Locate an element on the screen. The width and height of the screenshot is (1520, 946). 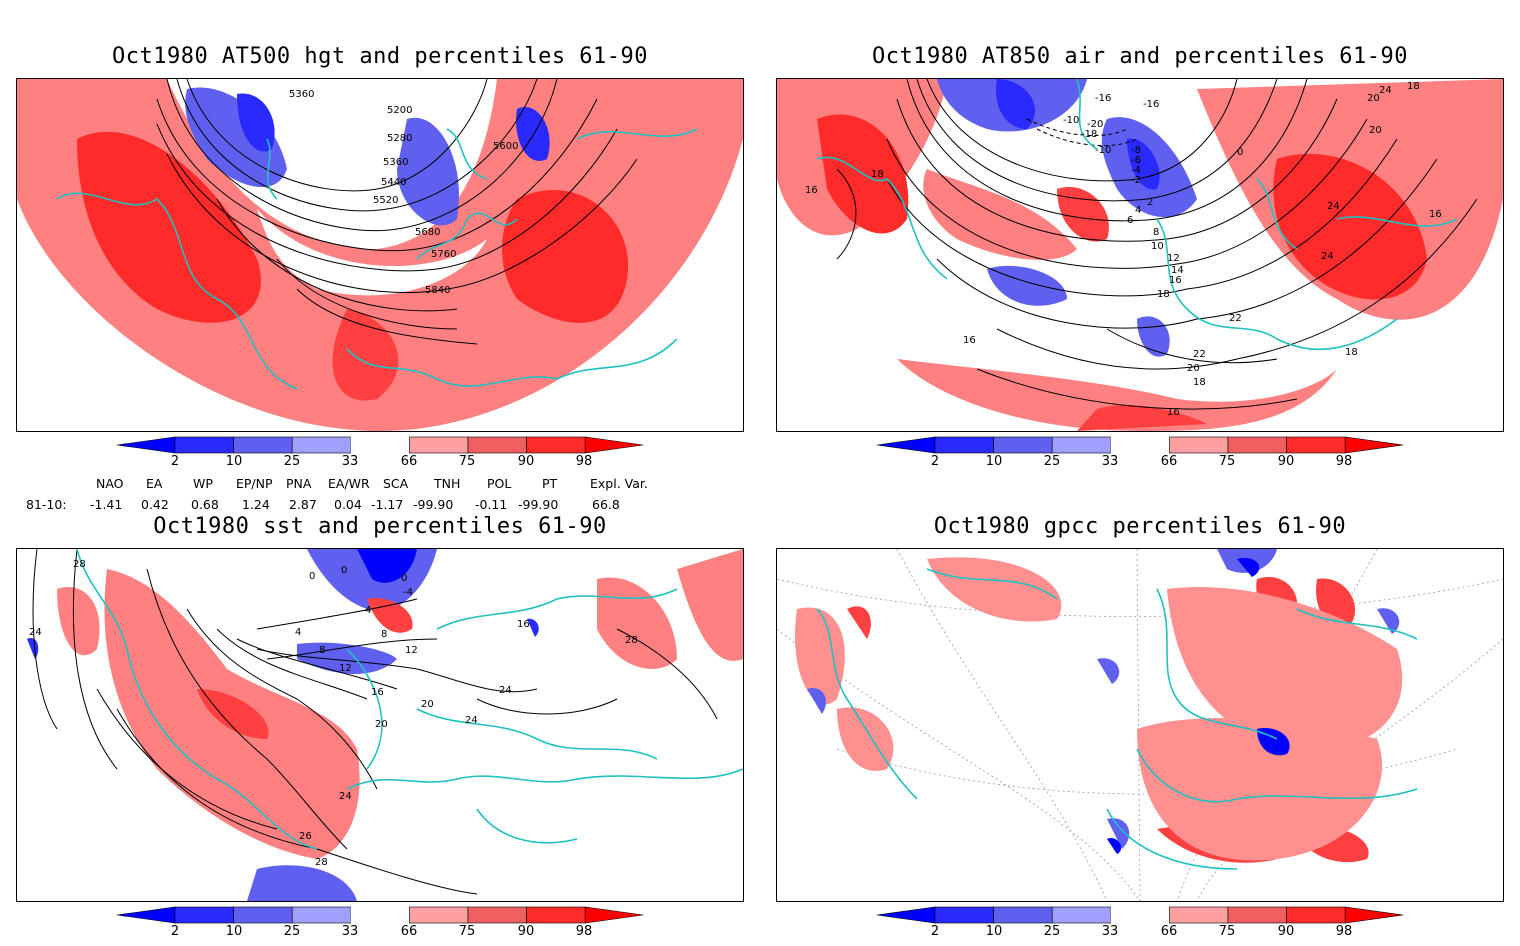
contour-label: 2 is located at coordinates (1150, 202).